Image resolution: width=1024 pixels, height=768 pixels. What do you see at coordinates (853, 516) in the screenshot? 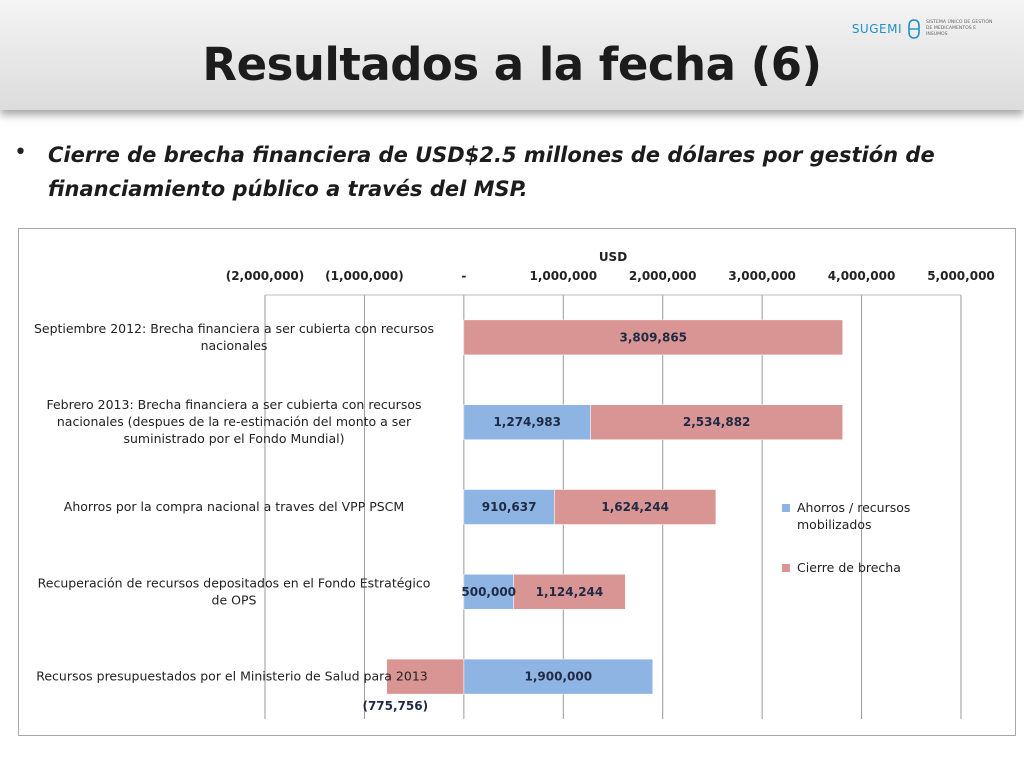
I see `legend-ahorros-label: Ahorros / recursos mobilizados` at bounding box center [853, 516].